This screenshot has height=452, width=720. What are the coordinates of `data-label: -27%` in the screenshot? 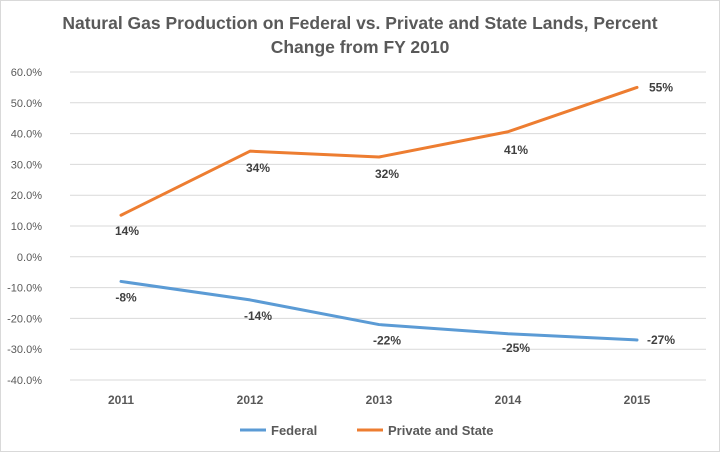 It's located at (661, 340).